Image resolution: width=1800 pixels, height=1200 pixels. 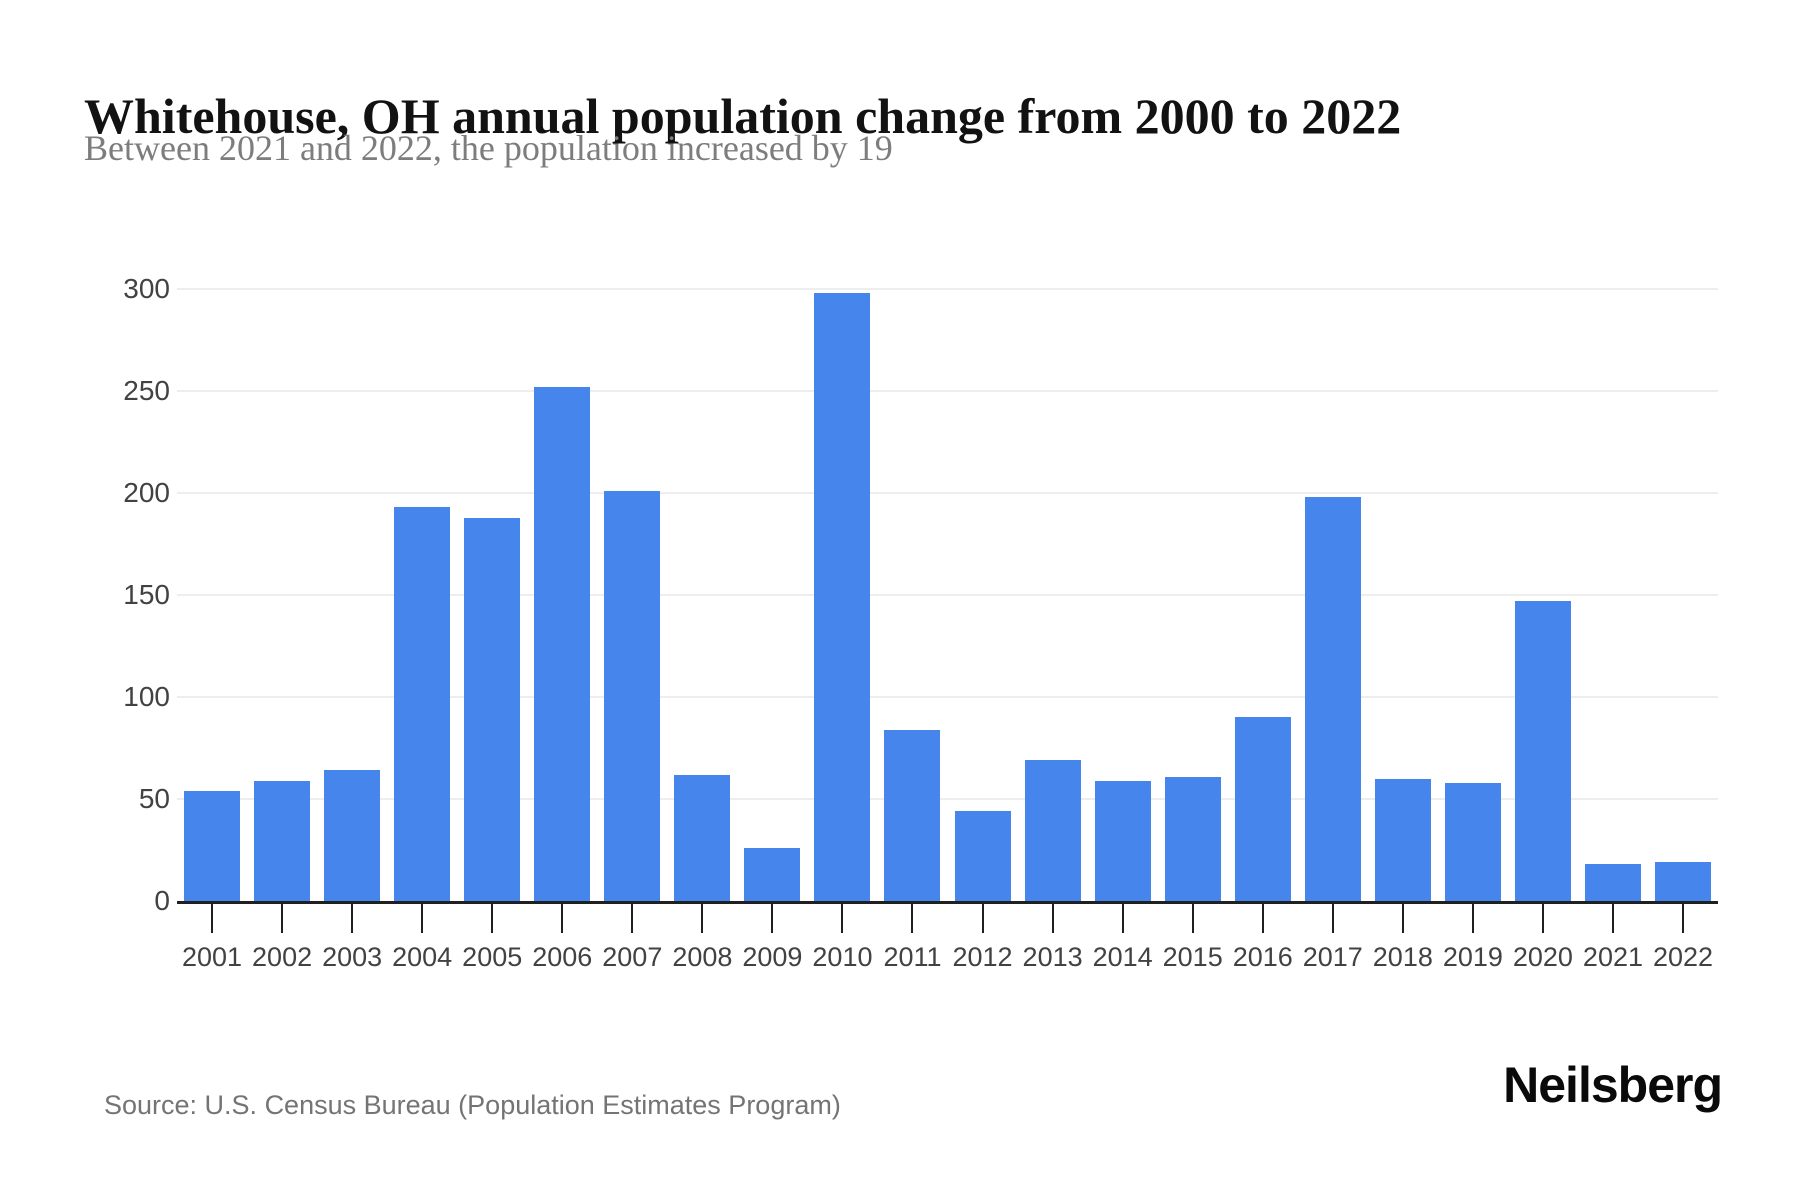 I want to click on x-tick-2007, so click(x=632, y=918).